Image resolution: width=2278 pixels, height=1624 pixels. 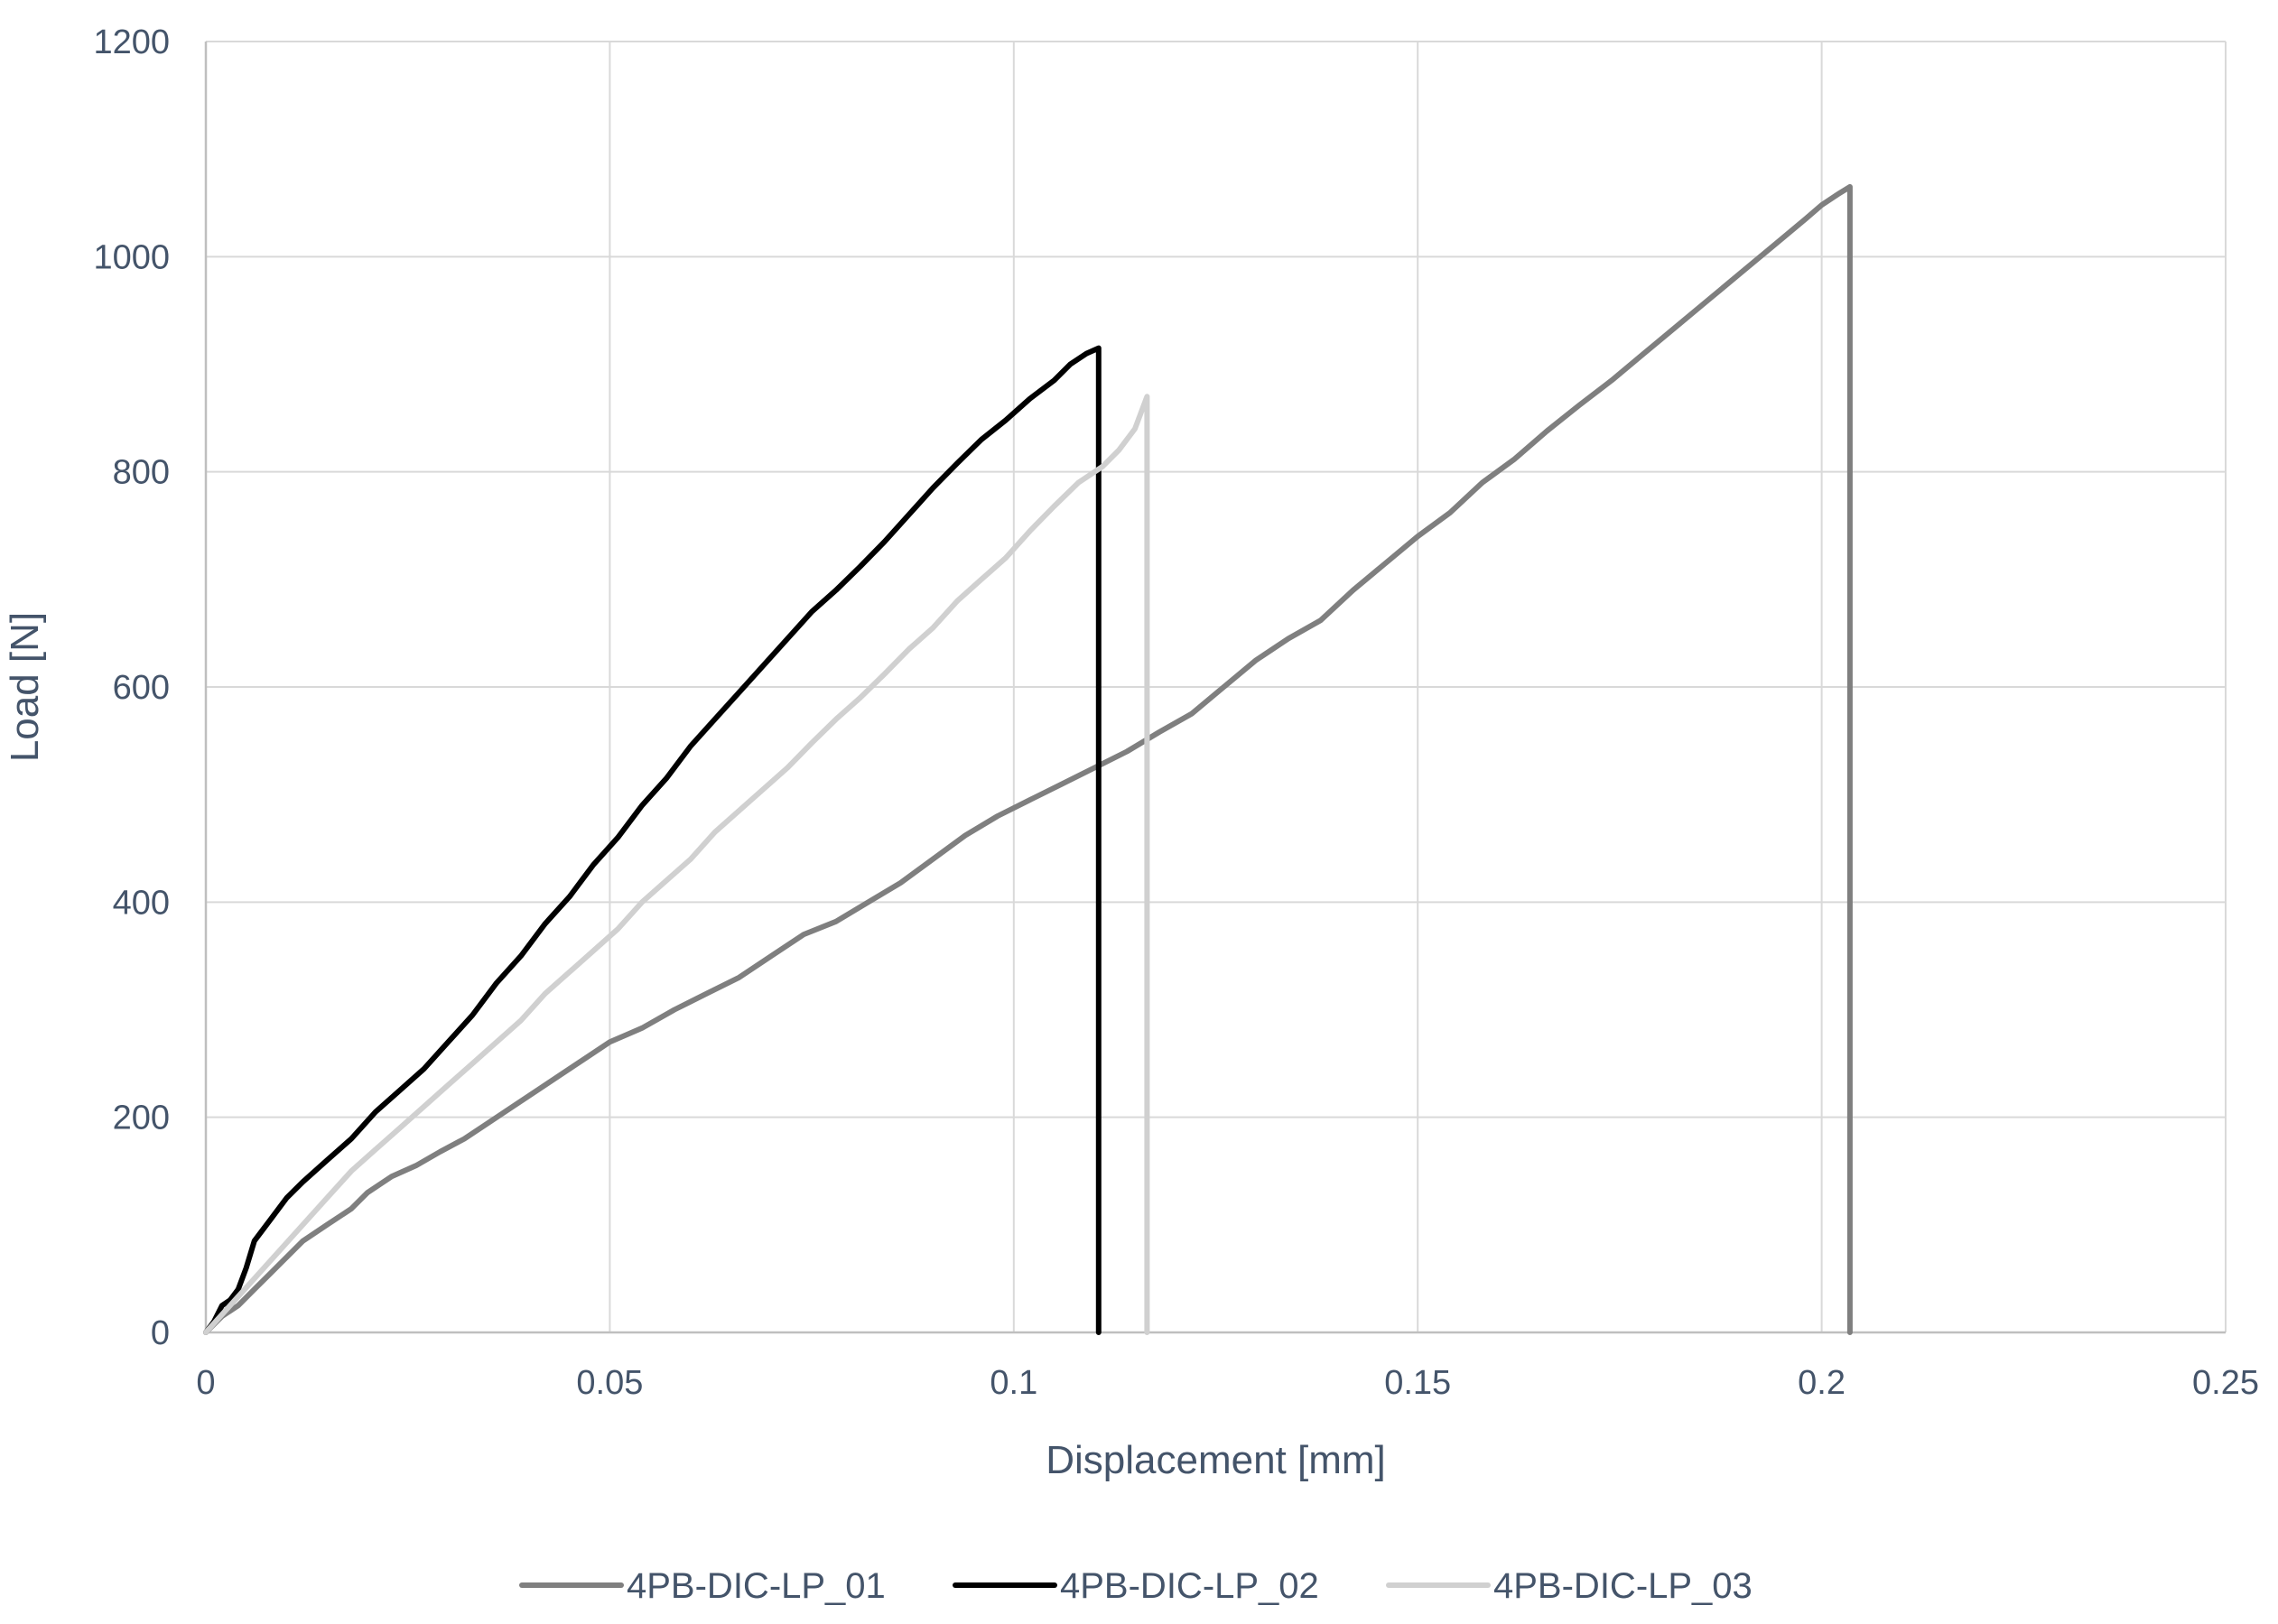 I want to click on x-tick-label: 0.2, so click(x=1822, y=1383).